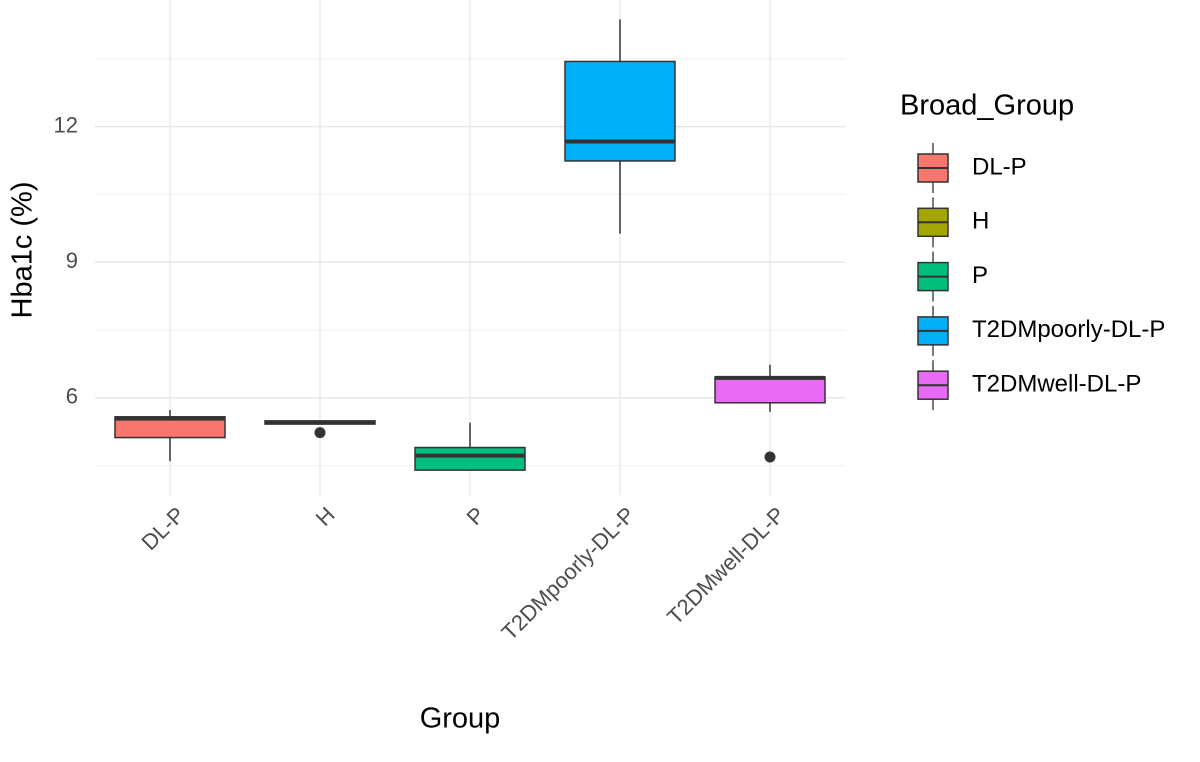 This screenshot has width=1200, height=762. Describe the element at coordinates (980, 275) in the screenshot. I see `legend-label: P` at that location.